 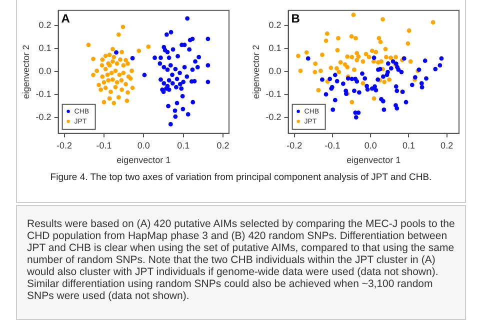 What do you see at coordinates (241, 177) in the screenshot?
I see `caption: Figure 4. The top two axes of variation from principal component analysis of JPT and CHB.` at bounding box center [241, 177].